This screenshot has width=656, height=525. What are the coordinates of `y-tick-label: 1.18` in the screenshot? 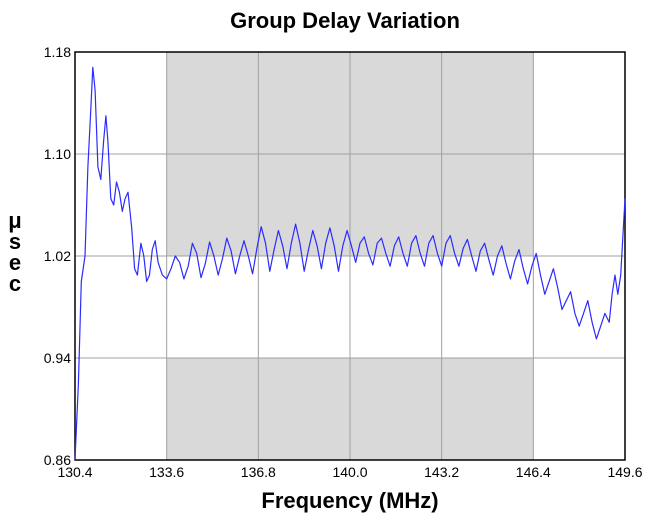 It's located at (57, 52).